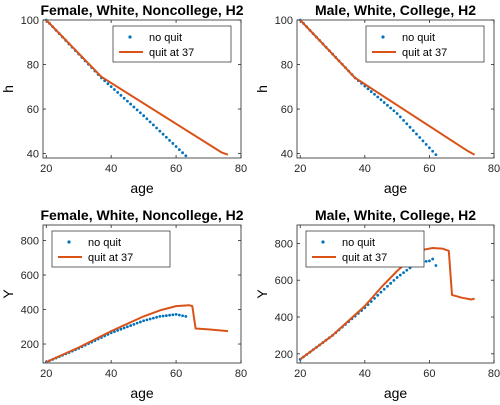  What do you see at coordinates (8, 294) in the screenshot?
I see `y-axis-label: Y` at bounding box center [8, 294].